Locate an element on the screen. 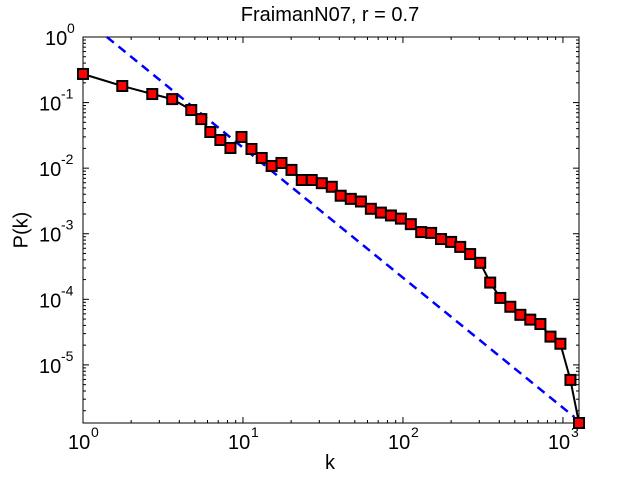 The image size is (640, 480). x-tick-exponent: 3 is located at coordinates (575, 432).